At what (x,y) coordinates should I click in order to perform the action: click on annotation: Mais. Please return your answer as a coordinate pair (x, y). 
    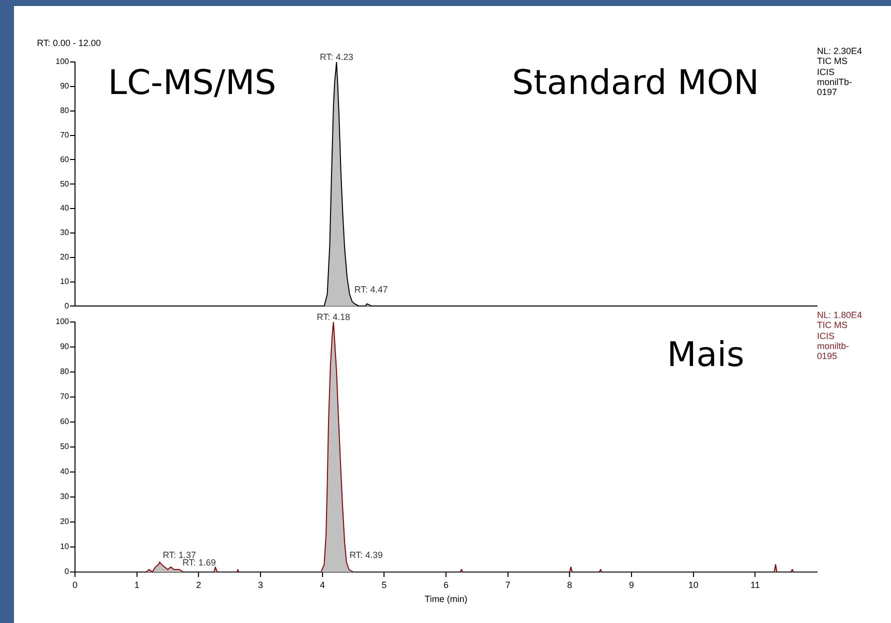
    Looking at the image, I should click on (705, 355).